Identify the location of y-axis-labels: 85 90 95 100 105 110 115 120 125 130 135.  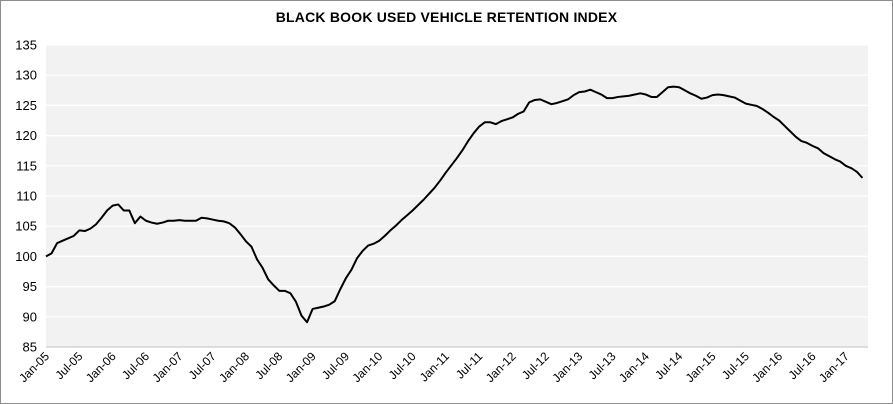
(26, 196).